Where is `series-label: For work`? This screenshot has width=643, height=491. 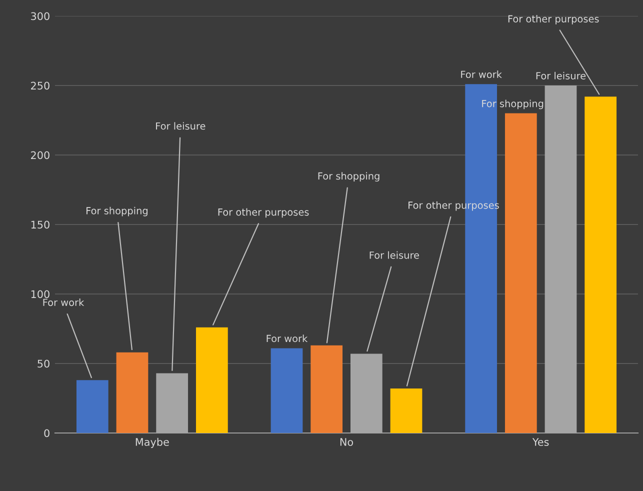 series-label: For work is located at coordinates (287, 338).